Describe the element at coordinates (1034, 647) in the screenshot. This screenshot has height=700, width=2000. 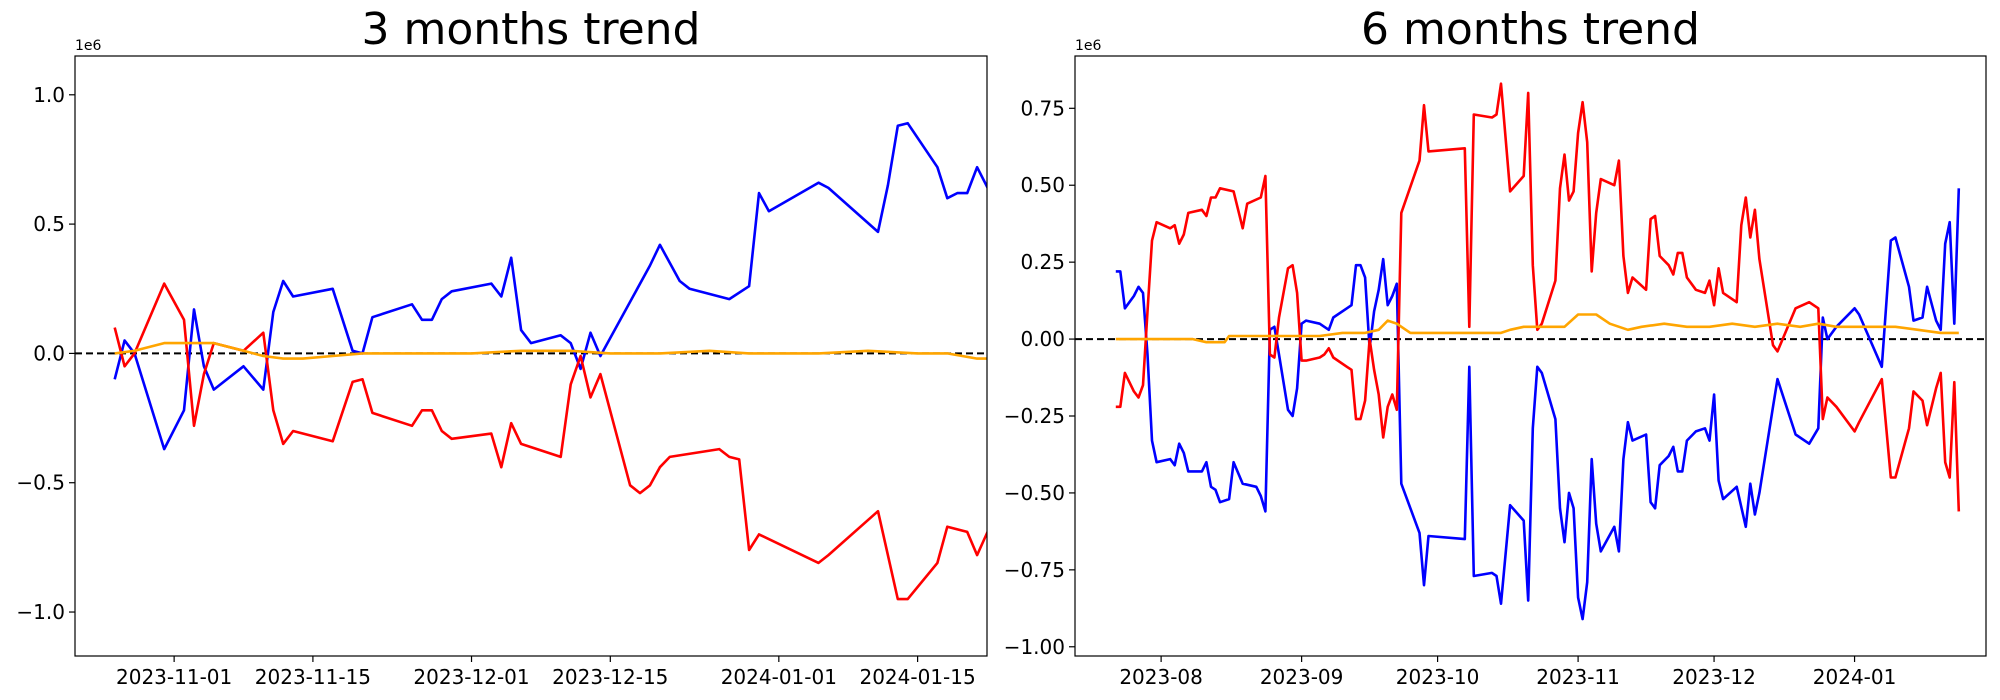
I see `y-tick-label: −1.00` at that location.